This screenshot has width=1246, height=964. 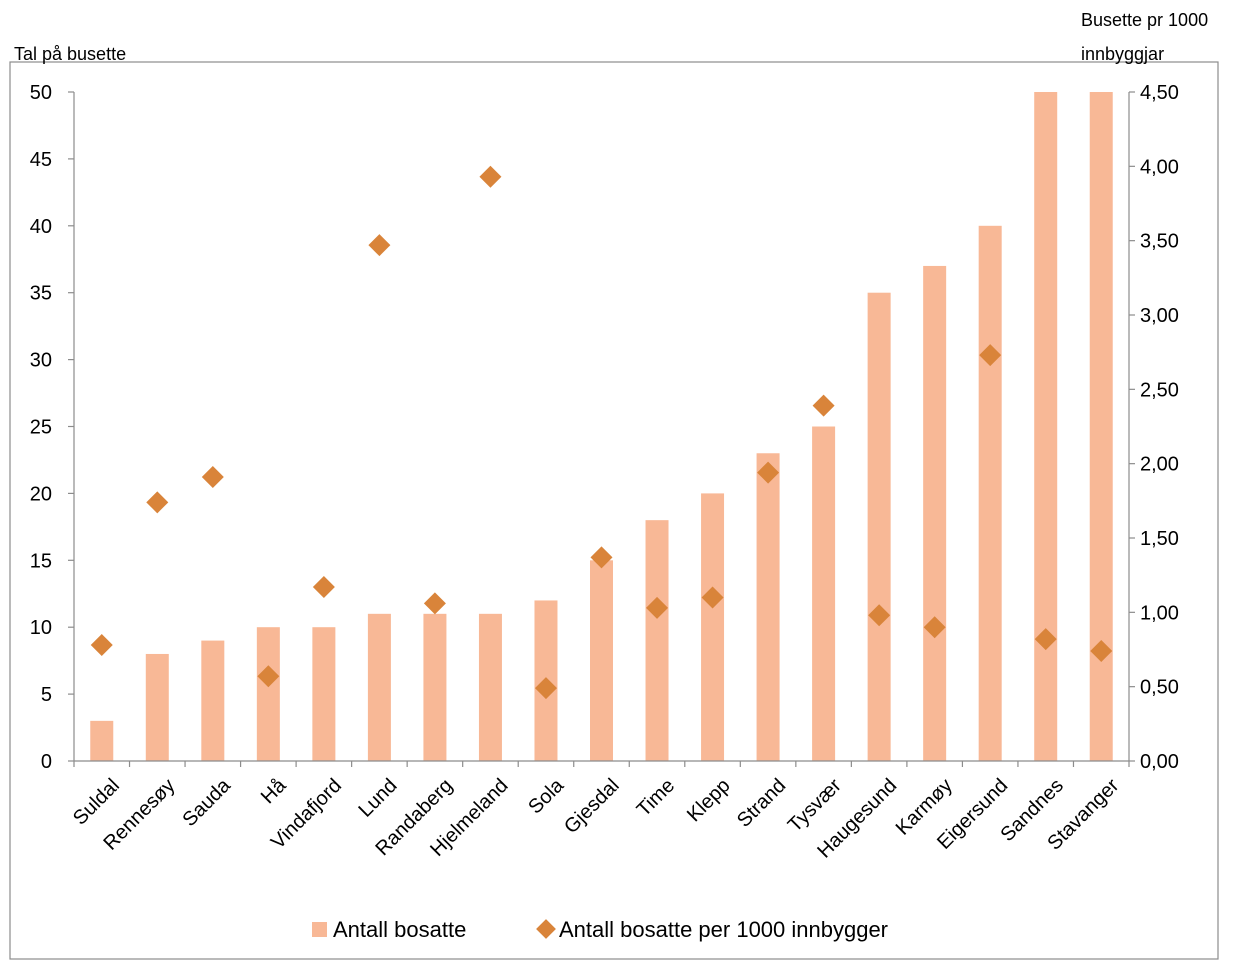 What do you see at coordinates (268, 694) in the screenshot?
I see `bar-hå` at bounding box center [268, 694].